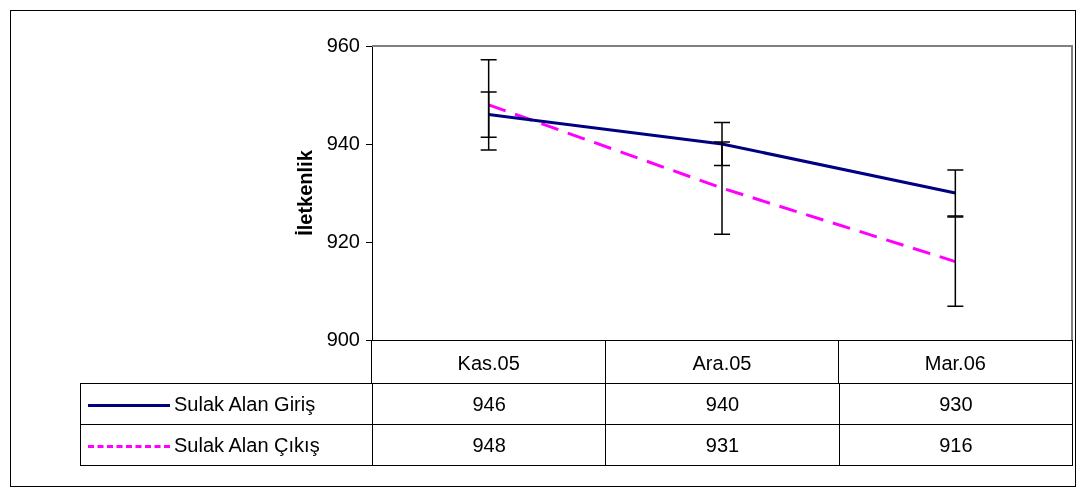 This screenshot has width=1084, height=492. I want to click on x-tick-label: Mar.06, so click(955, 362).